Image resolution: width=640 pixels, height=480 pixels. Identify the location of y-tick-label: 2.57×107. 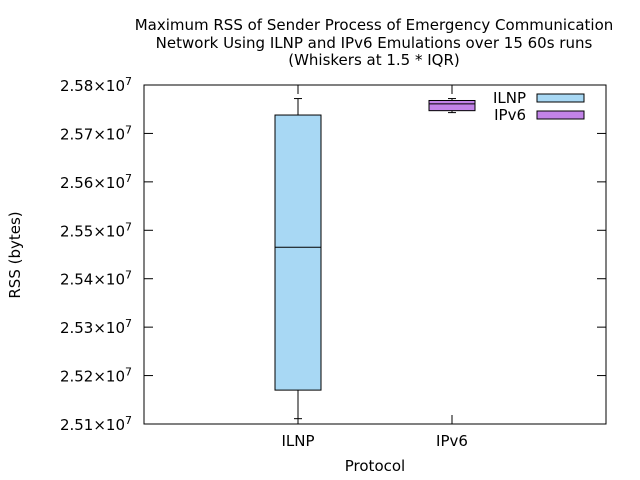
(96, 133).